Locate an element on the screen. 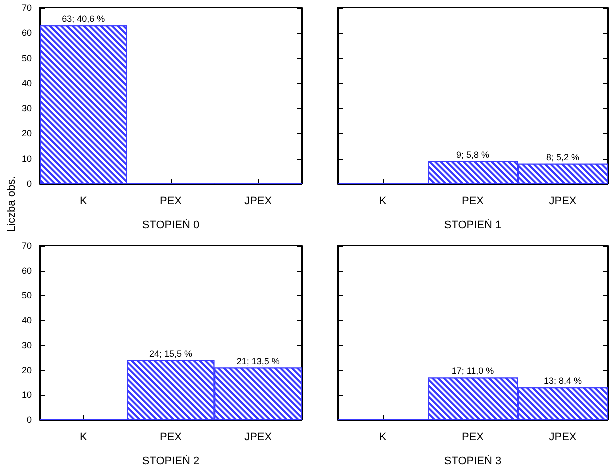 This screenshot has height=472, width=612. data-label: 24; 15,5 % is located at coordinates (171, 353).